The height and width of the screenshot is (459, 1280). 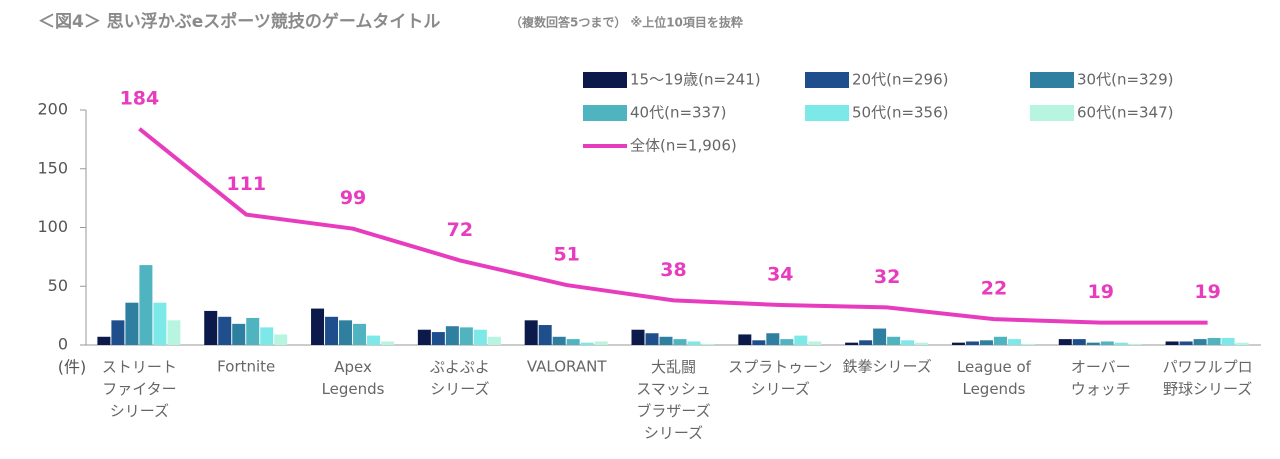 What do you see at coordinates (780, 378) in the screenshot?
I see `x-tick-label: スプラトゥーンシリーズ` at bounding box center [780, 378].